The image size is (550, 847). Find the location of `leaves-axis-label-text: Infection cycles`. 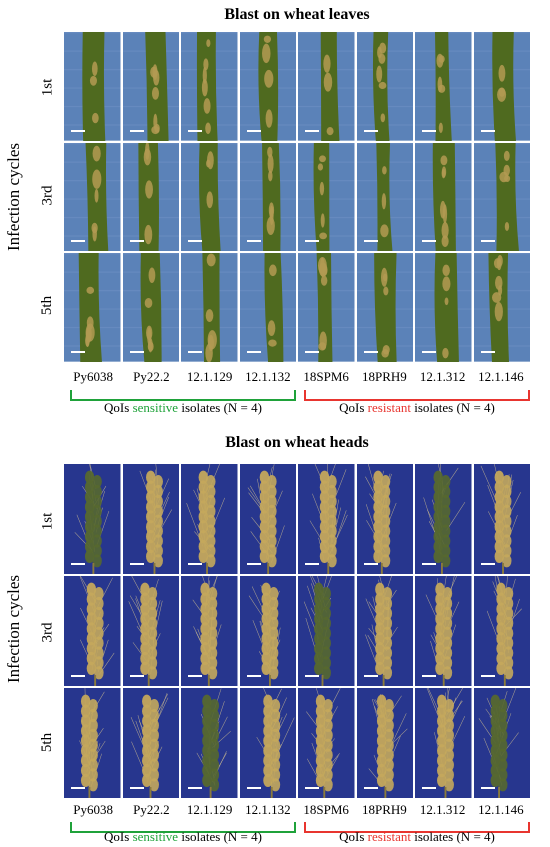

leaves-axis-label-text: Infection cycles is located at coordinates (13, 197).